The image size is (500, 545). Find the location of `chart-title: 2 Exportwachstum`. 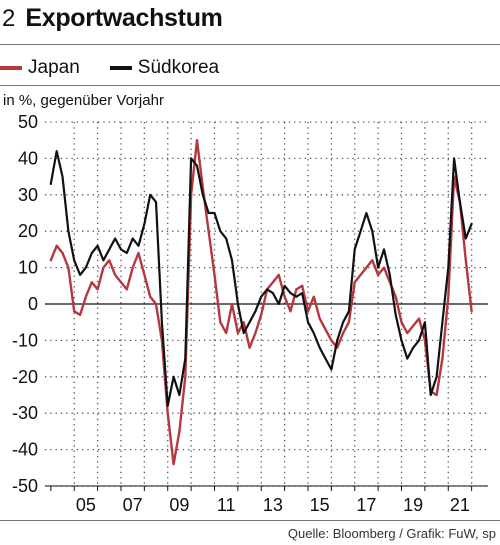

chart-title: 2 Exportwachstum is located at coordinates (112, 22).